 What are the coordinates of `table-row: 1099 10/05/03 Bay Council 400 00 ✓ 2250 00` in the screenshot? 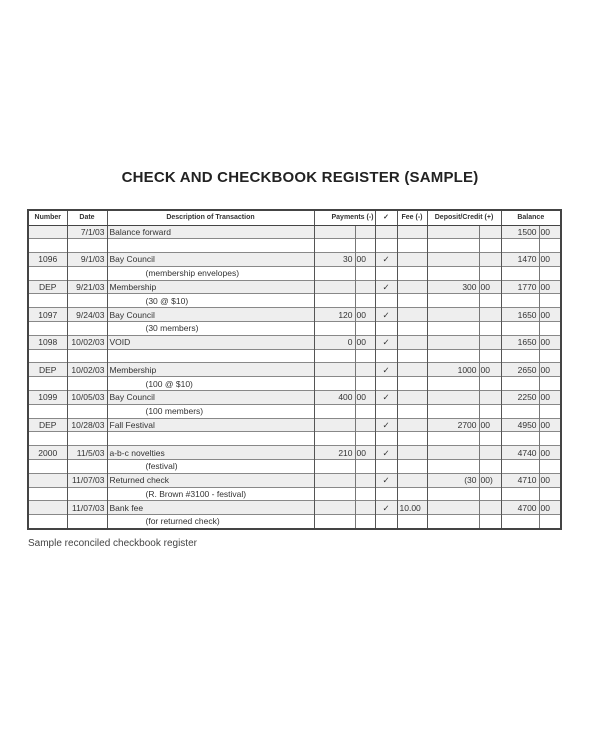 It's located at (294, 397).